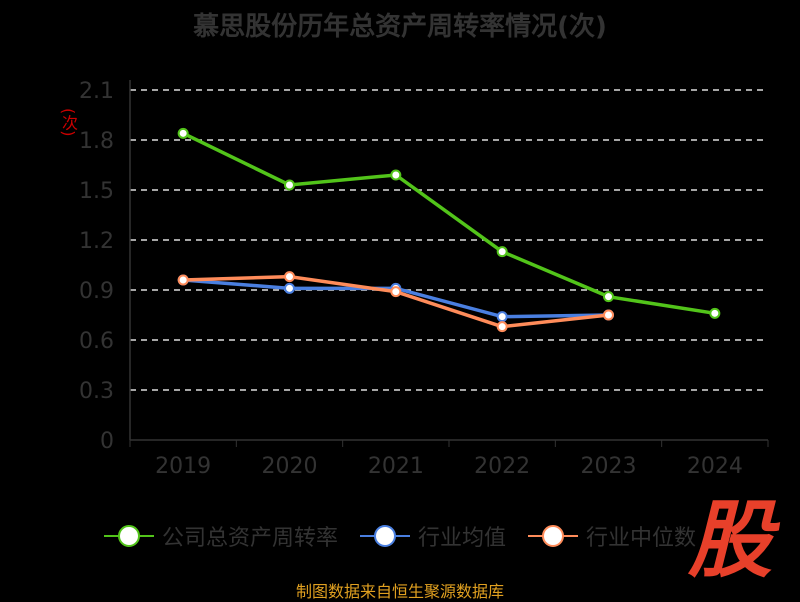 This screenshot has height=602, width=800. I want to click on y-tick-label: 1.8, so click(96, 141).